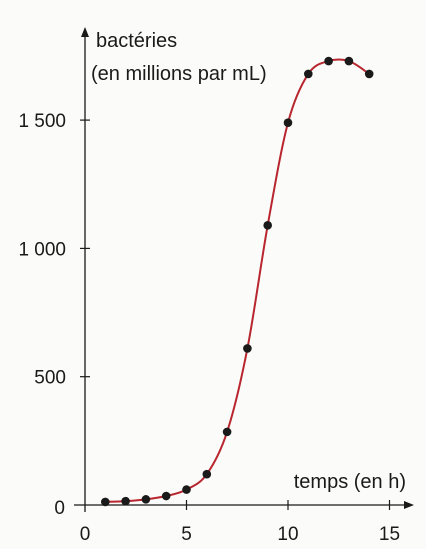 This screenshot has height=549, width=426. Describe the element at coordinates (389, 534) in the screenshot. I see `x-tick-label: 15` at that location.